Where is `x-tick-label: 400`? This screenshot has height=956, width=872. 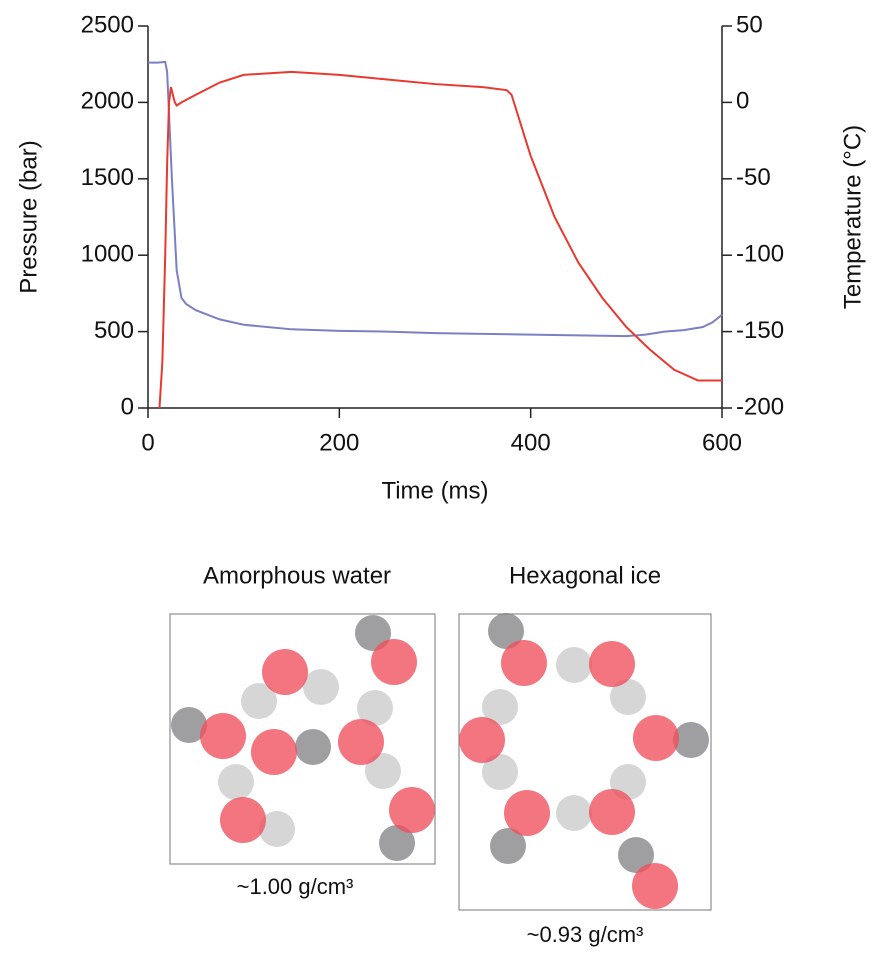 x-tick-label: 400 is located at coordinates (531, 442).